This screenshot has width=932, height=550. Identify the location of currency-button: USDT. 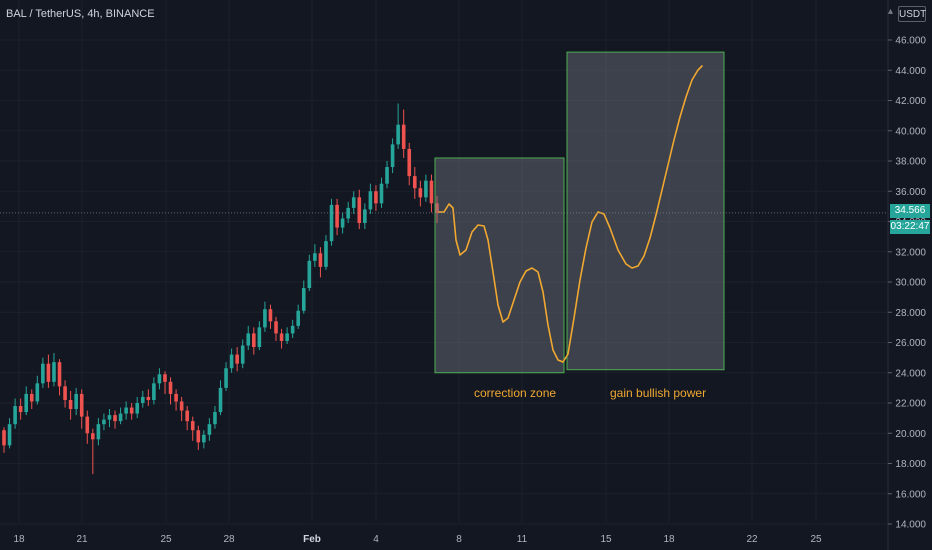
(912, 14).